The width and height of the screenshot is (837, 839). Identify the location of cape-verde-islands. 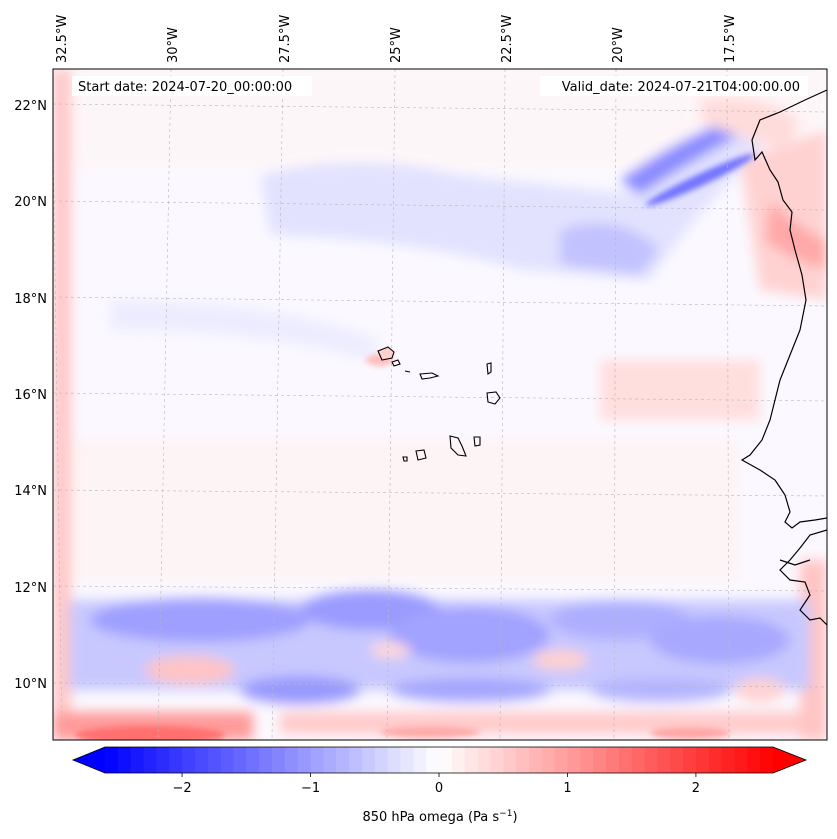
(439, 404).